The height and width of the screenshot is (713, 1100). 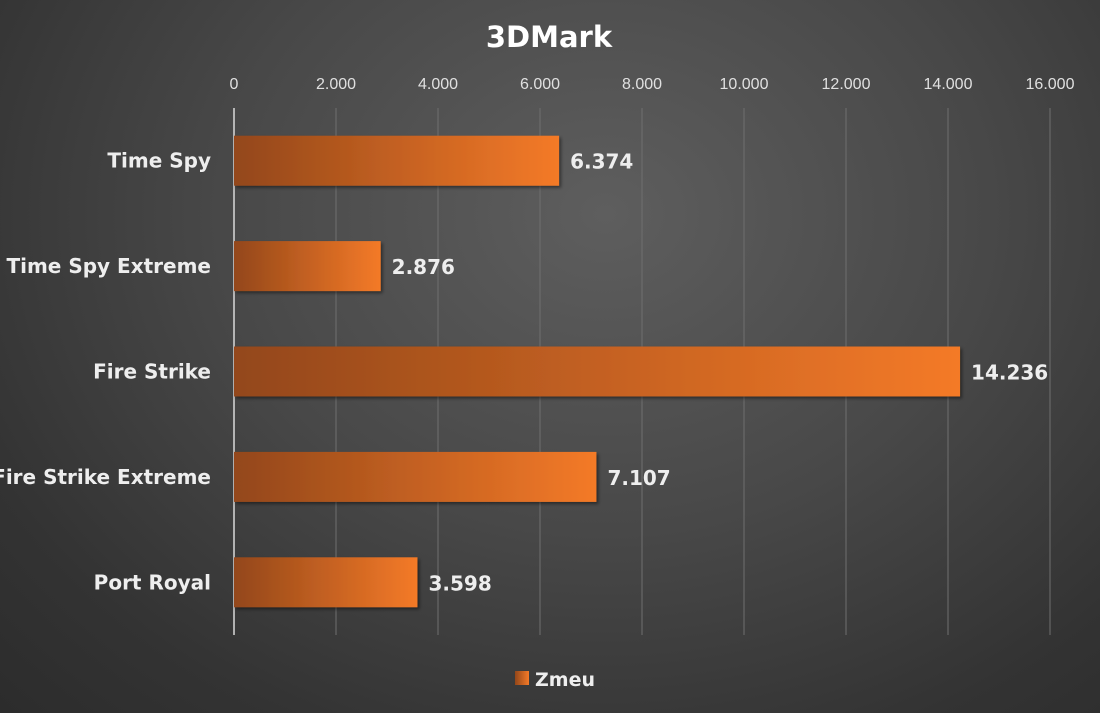 I want to click on x-tick-label: 4.000, so click(x=438, y=84).